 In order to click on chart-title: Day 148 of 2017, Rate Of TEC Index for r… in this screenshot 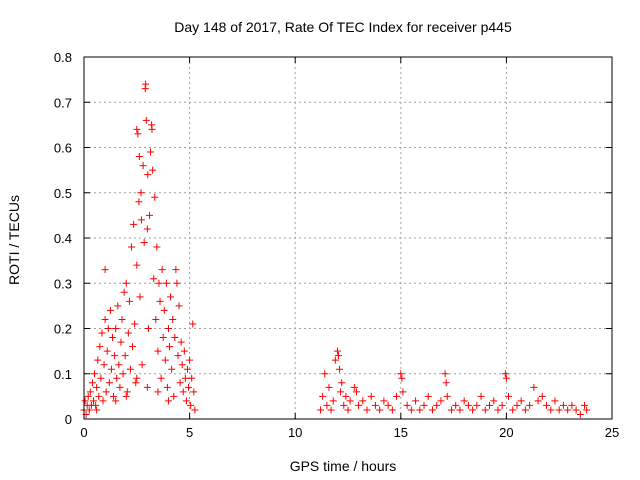, I will do `click(343, 27)`.